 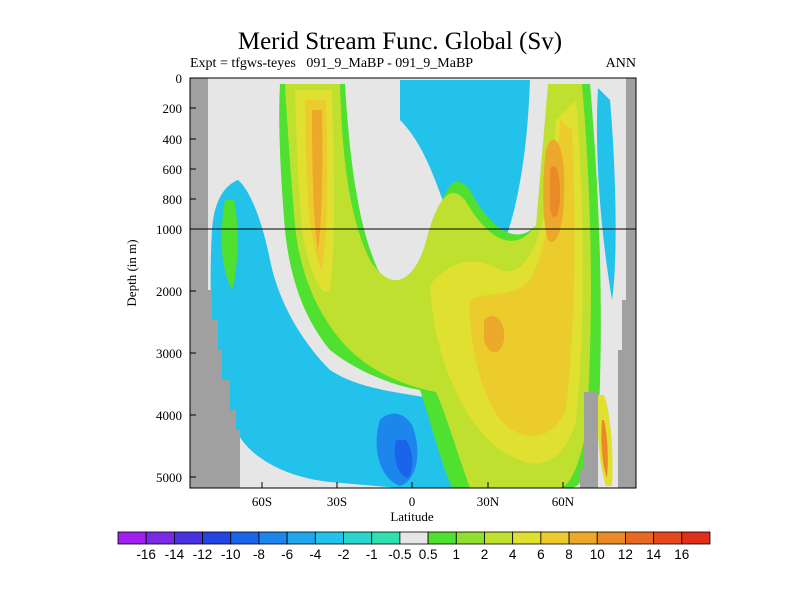 I want to click on y-tick-label-4000: 4000, so click(x=169, y=415).